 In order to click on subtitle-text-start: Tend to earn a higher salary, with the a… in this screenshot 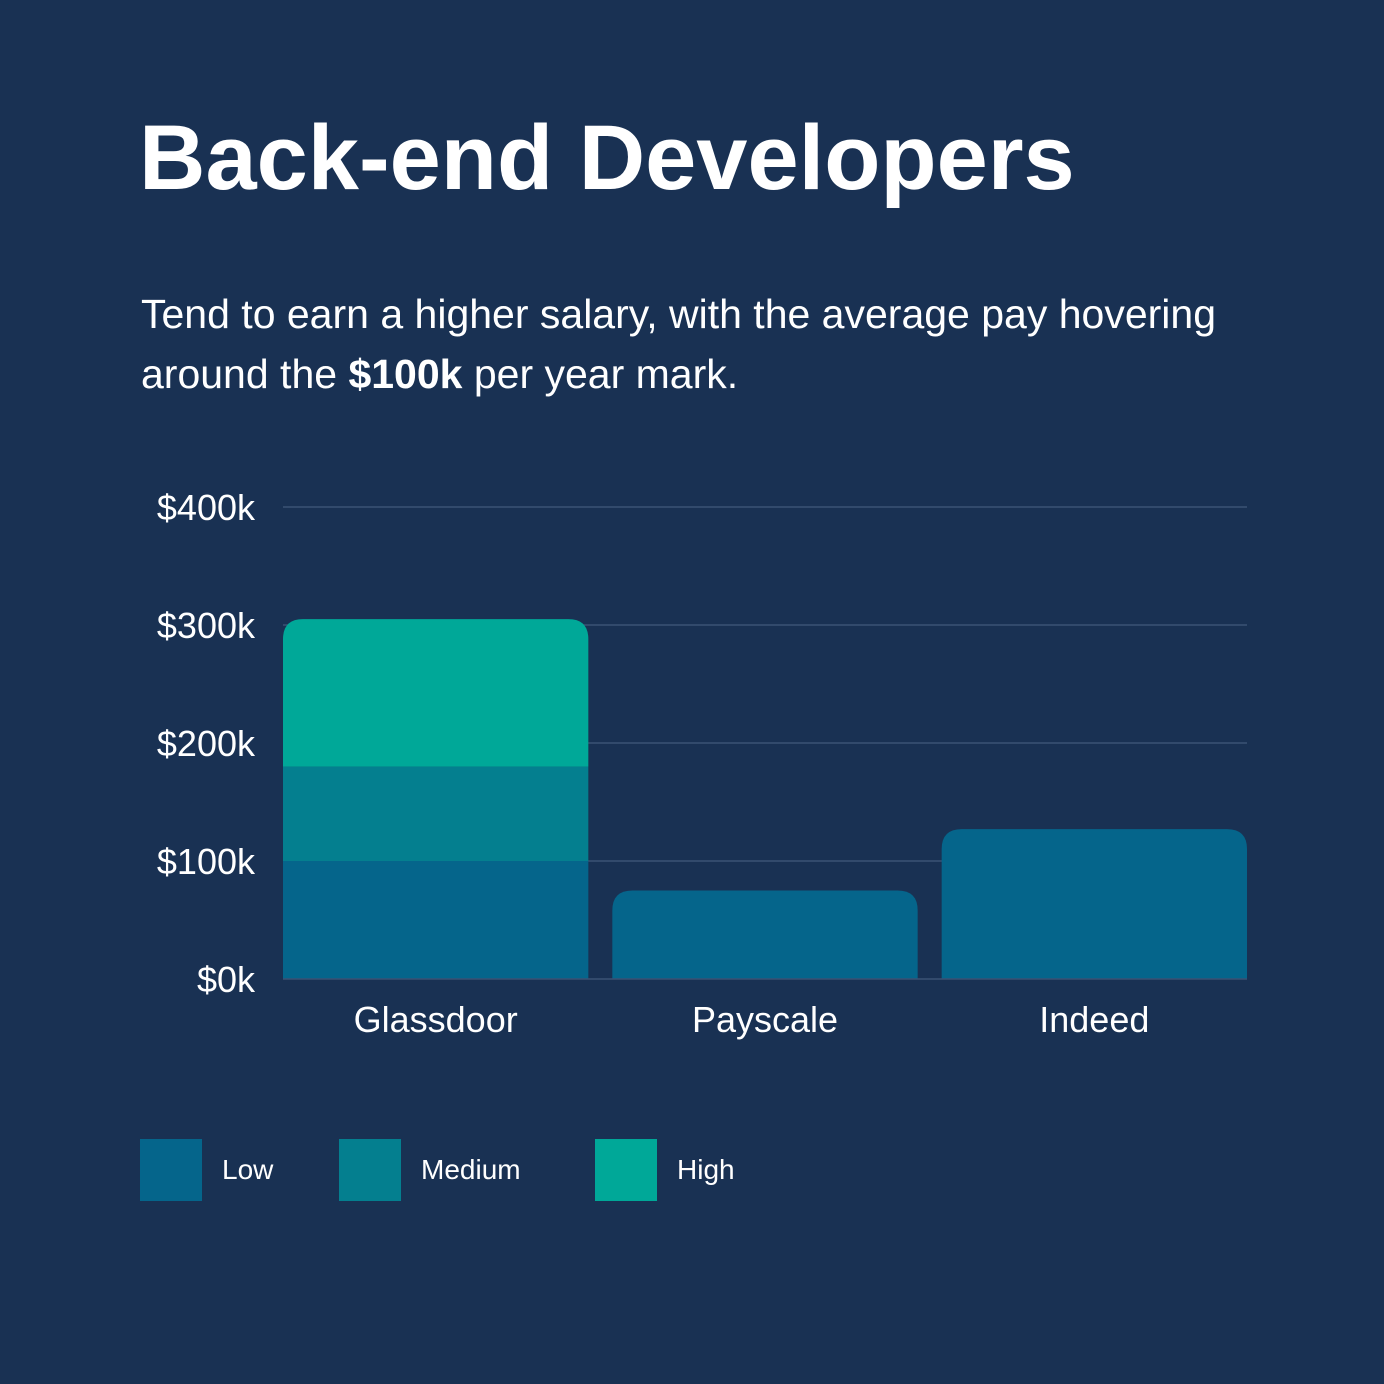, I will do `click(679, 344)`.